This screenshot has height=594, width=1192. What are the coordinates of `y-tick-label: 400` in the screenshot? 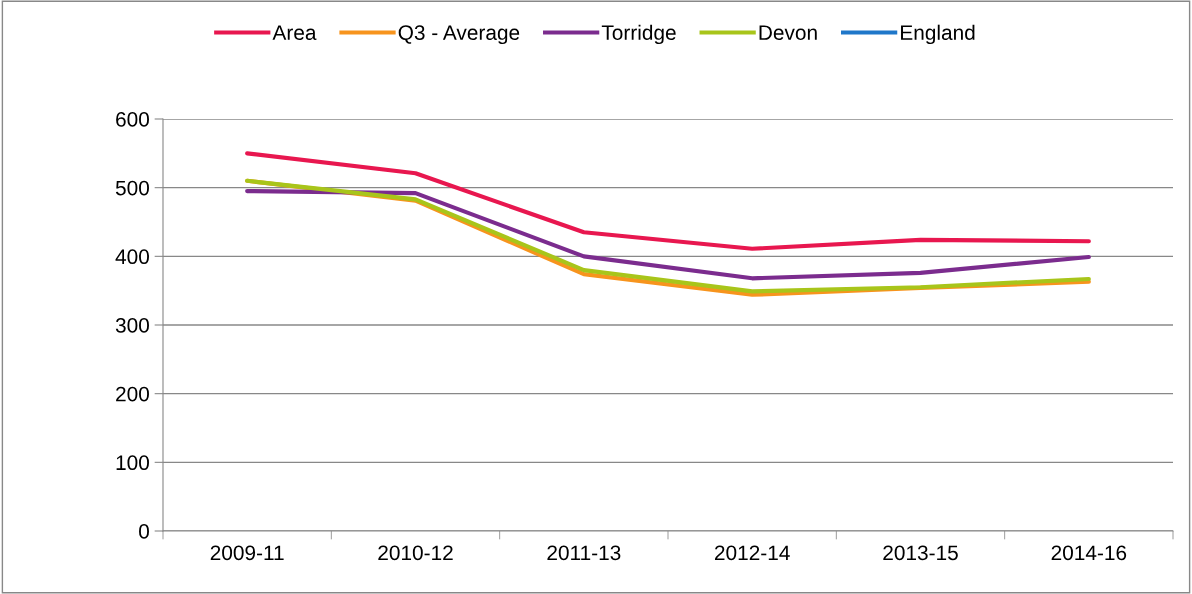 It's located at (132, 257).